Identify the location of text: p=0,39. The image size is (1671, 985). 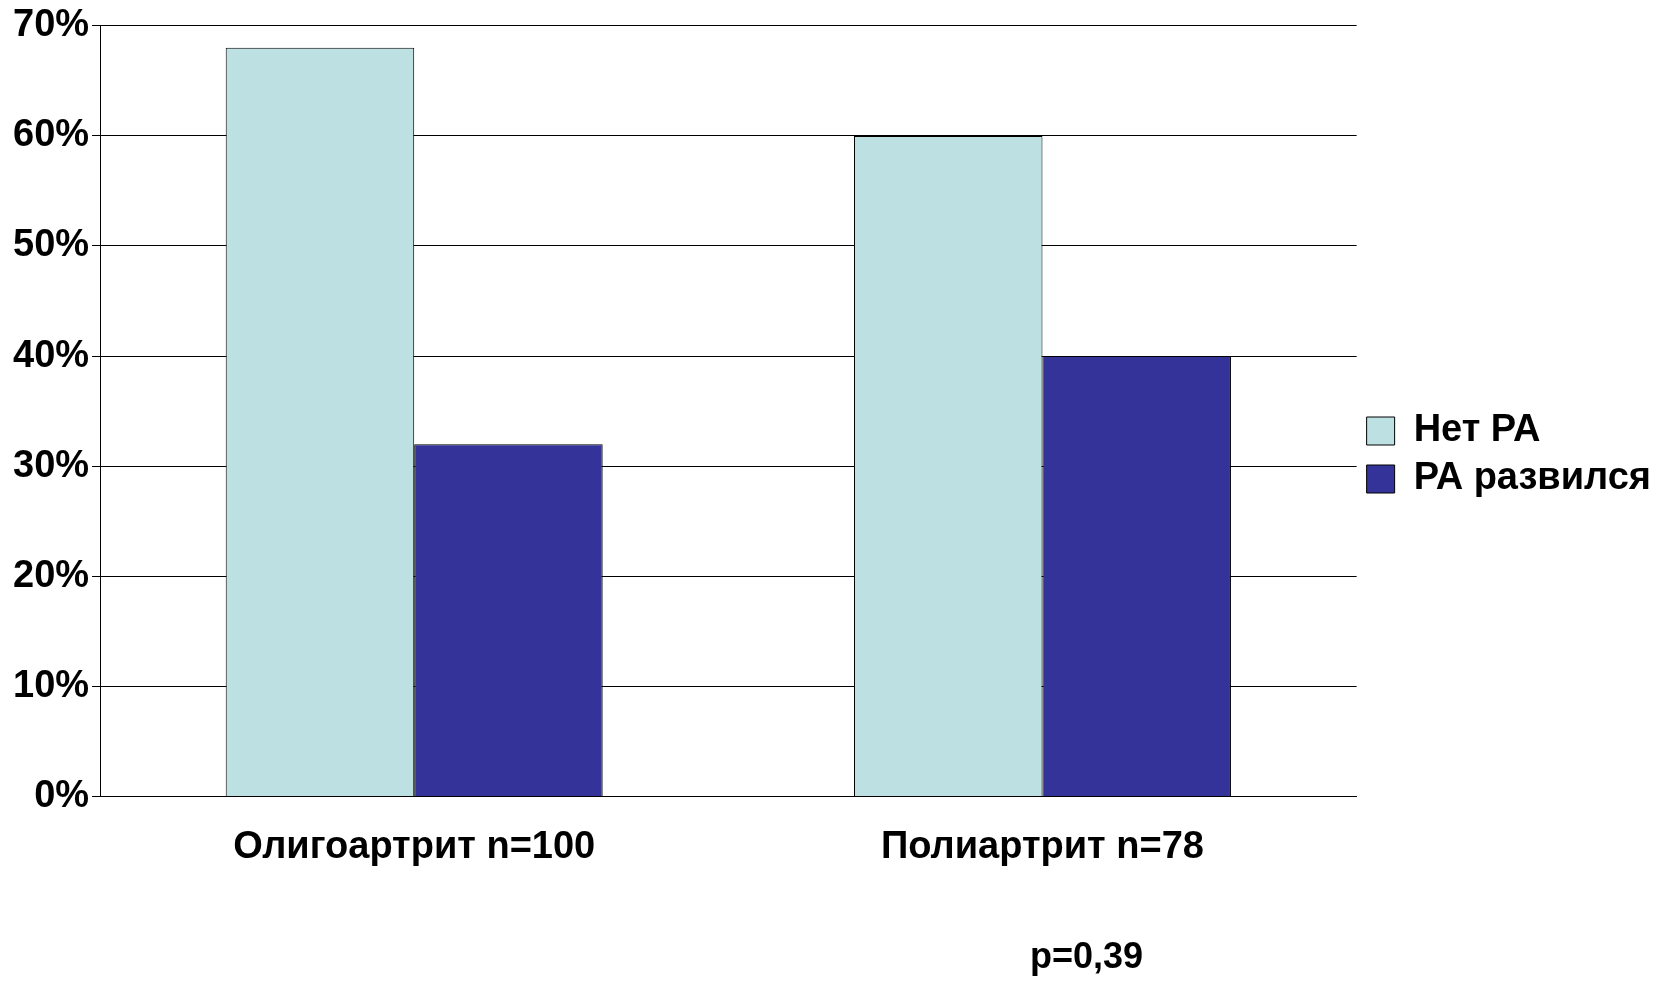
(1087, 956).